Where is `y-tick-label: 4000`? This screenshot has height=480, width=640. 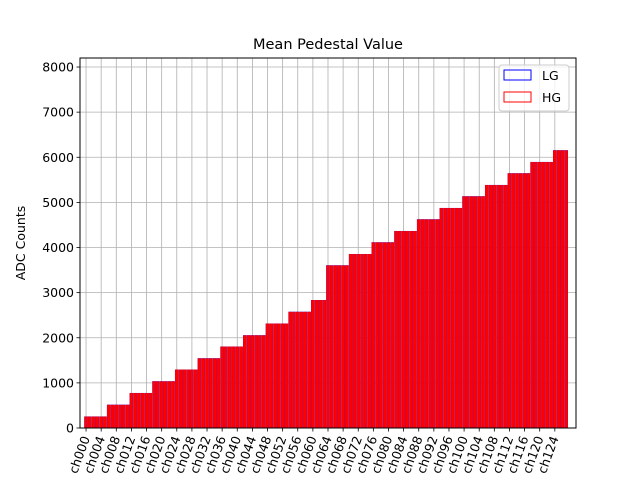
y-tick-label: 4000 is located at coordinates (58, 247).